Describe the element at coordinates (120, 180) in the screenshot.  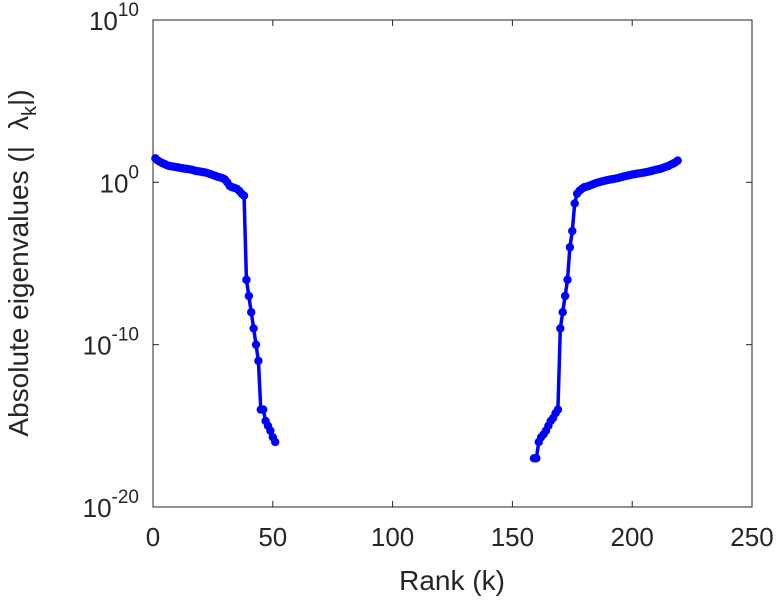
I see `y-tick-label: 100` at that location.